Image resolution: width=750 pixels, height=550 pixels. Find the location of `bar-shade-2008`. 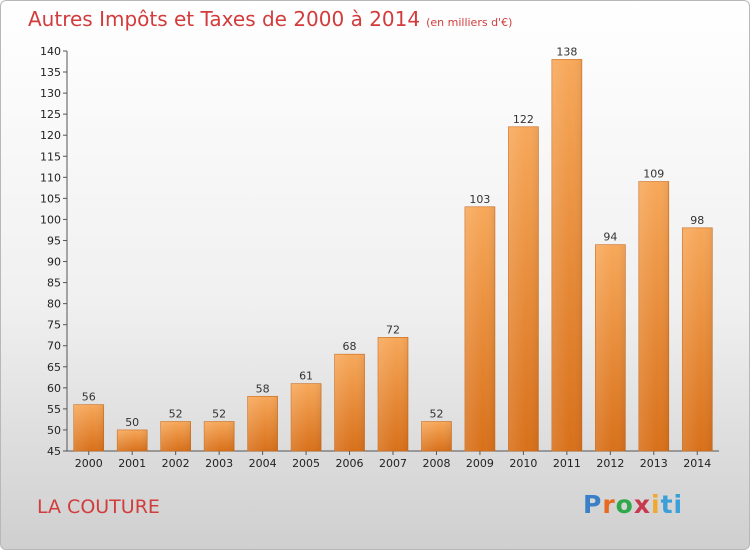

bar-shade-2008 is located at coordinates (436, 436).